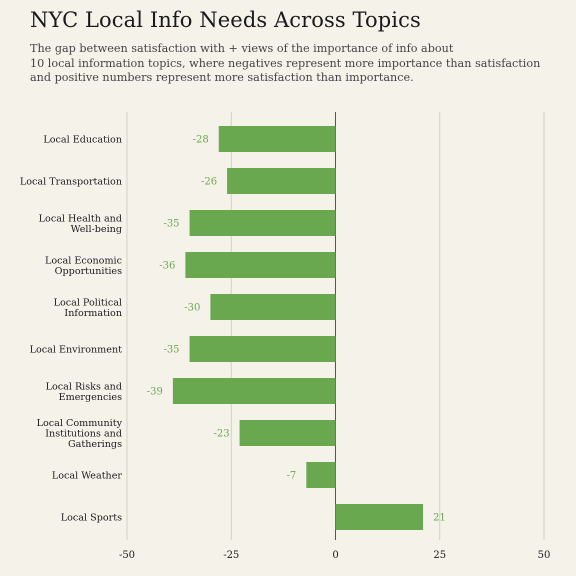 This screenshot has height=576, width=576. I want to click on category-label: Local Economic Opportunities, so click(83, 266).